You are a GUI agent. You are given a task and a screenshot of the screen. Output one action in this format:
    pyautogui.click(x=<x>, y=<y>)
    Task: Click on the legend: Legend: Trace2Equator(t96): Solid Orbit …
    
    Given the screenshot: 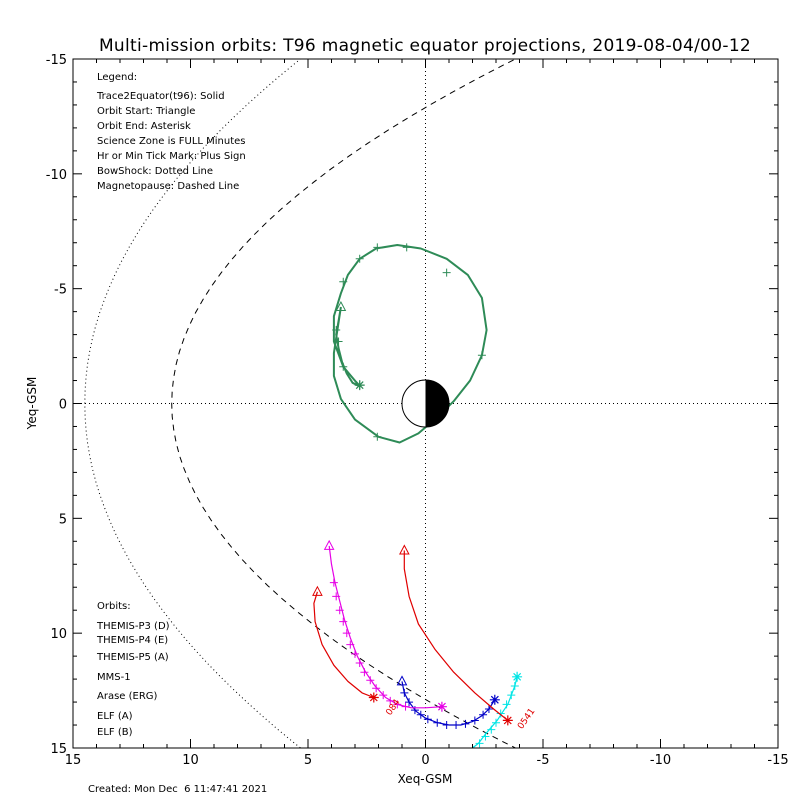 What is the action you would take?
    pyautogui.click(x=171, y=132)
    